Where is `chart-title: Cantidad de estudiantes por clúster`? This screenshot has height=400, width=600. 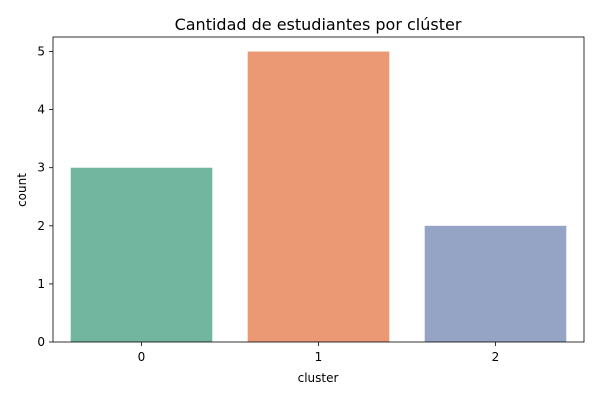 chart-title: Cantidad de estudiantes por clúster is located at coordinates (318, 24).